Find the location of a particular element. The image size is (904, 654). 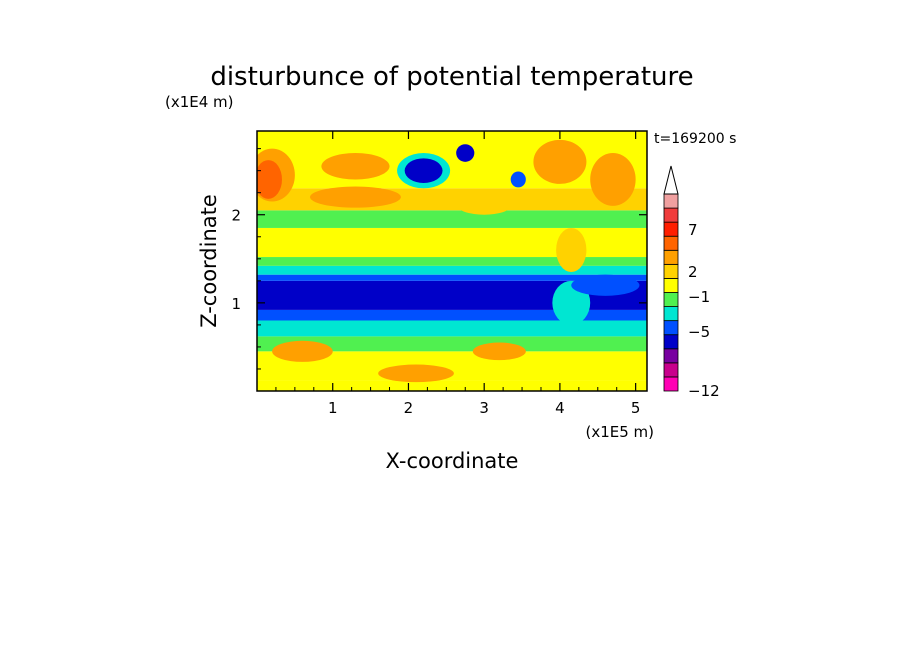

colorbar-tick-label: 7 is located at coordinates (693, 230).